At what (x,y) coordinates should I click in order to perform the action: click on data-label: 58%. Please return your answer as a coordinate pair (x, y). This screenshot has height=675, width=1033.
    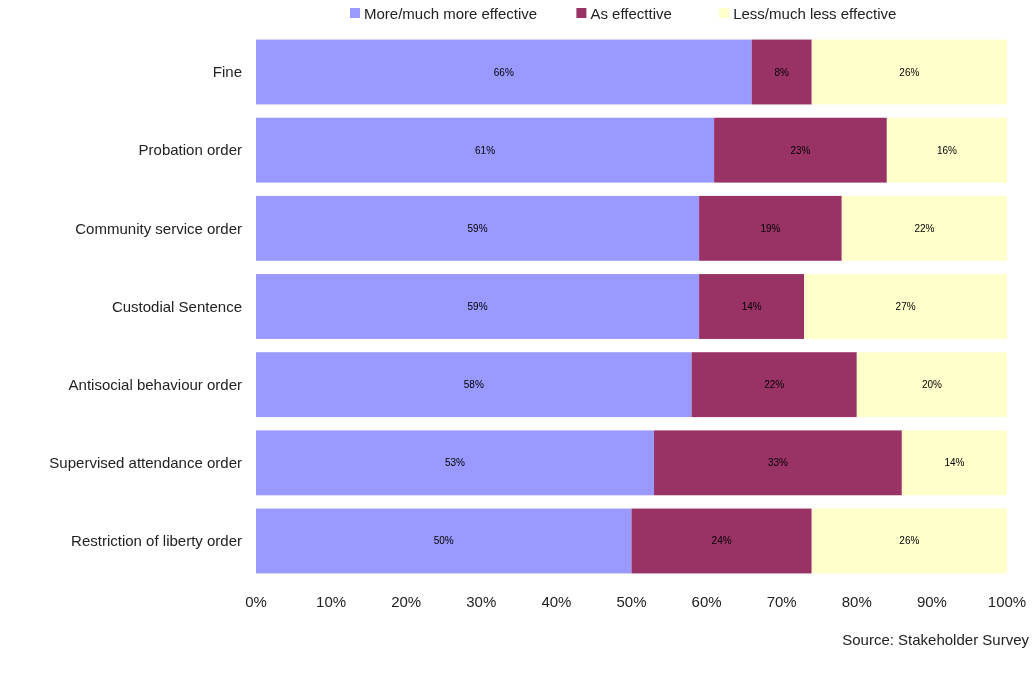
    Looking at the image, I should click on (473, 385).